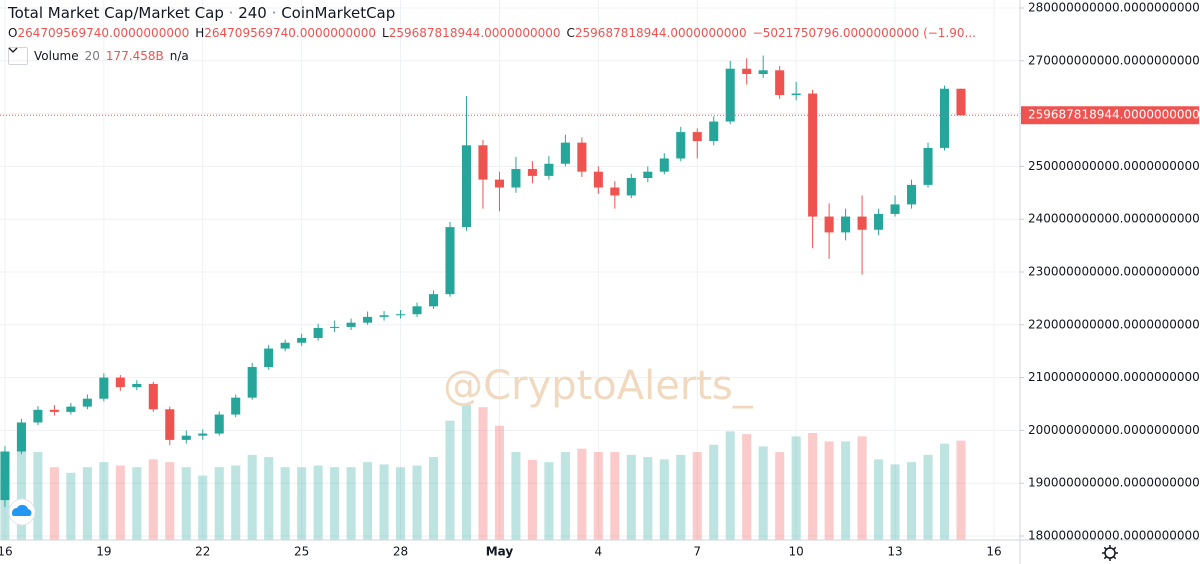  What do you see at coordinates (22, 512) in the screenshot?
I see `logo-badge` at bounding box center [22, 512].